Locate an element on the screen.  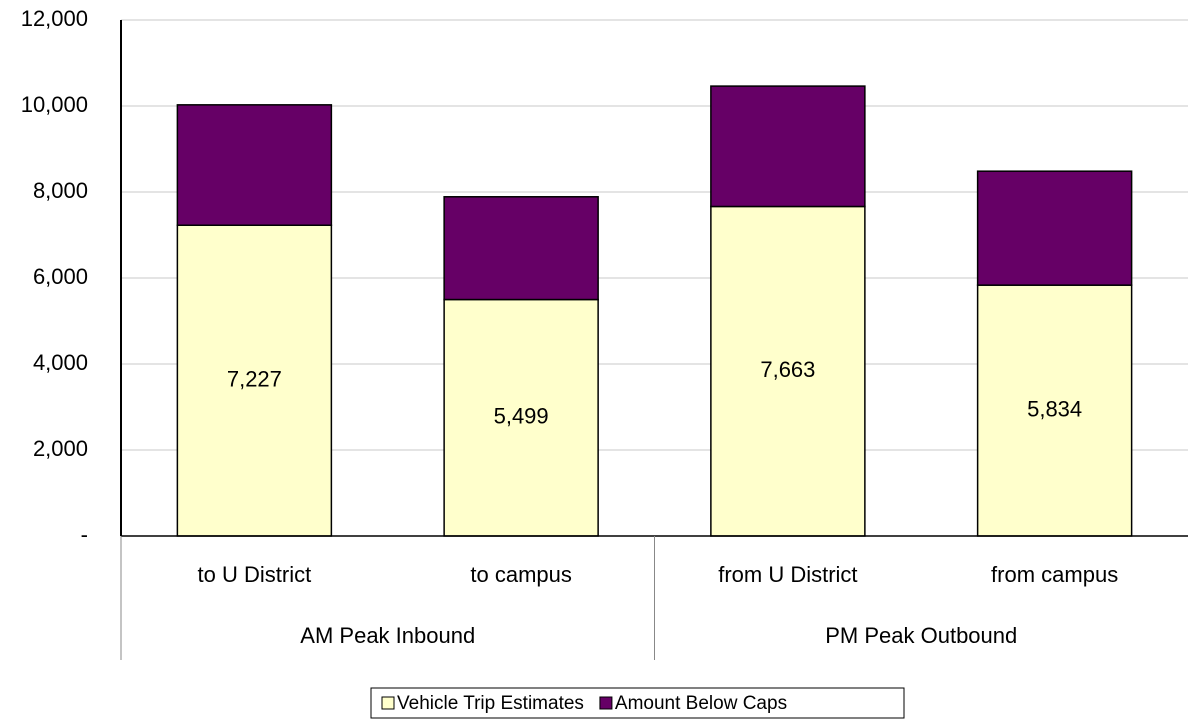
y-tick-label: 10,000 is located at coordinates (54, 104).